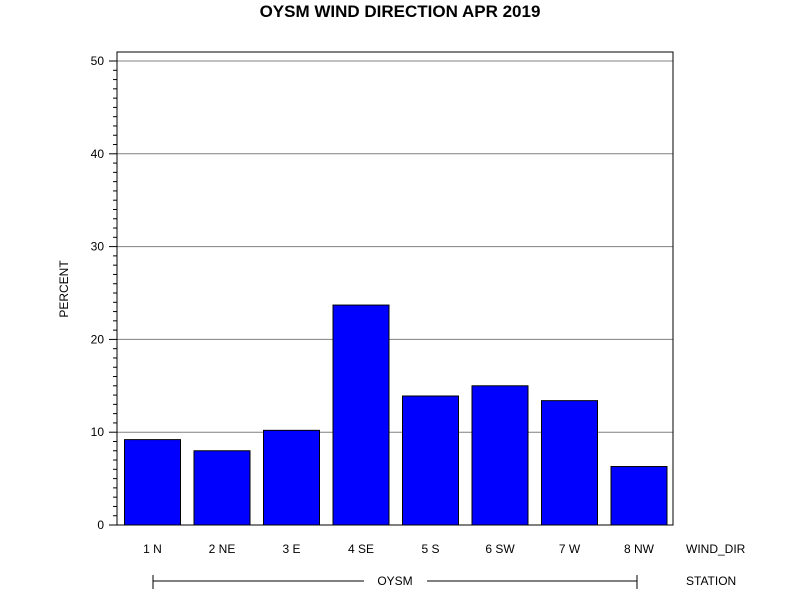 This screenshot has height=600, width=800. Describe the element at coordinates (711, 581) in the screenshot. I see `station-axis-label: STATION` at that location.